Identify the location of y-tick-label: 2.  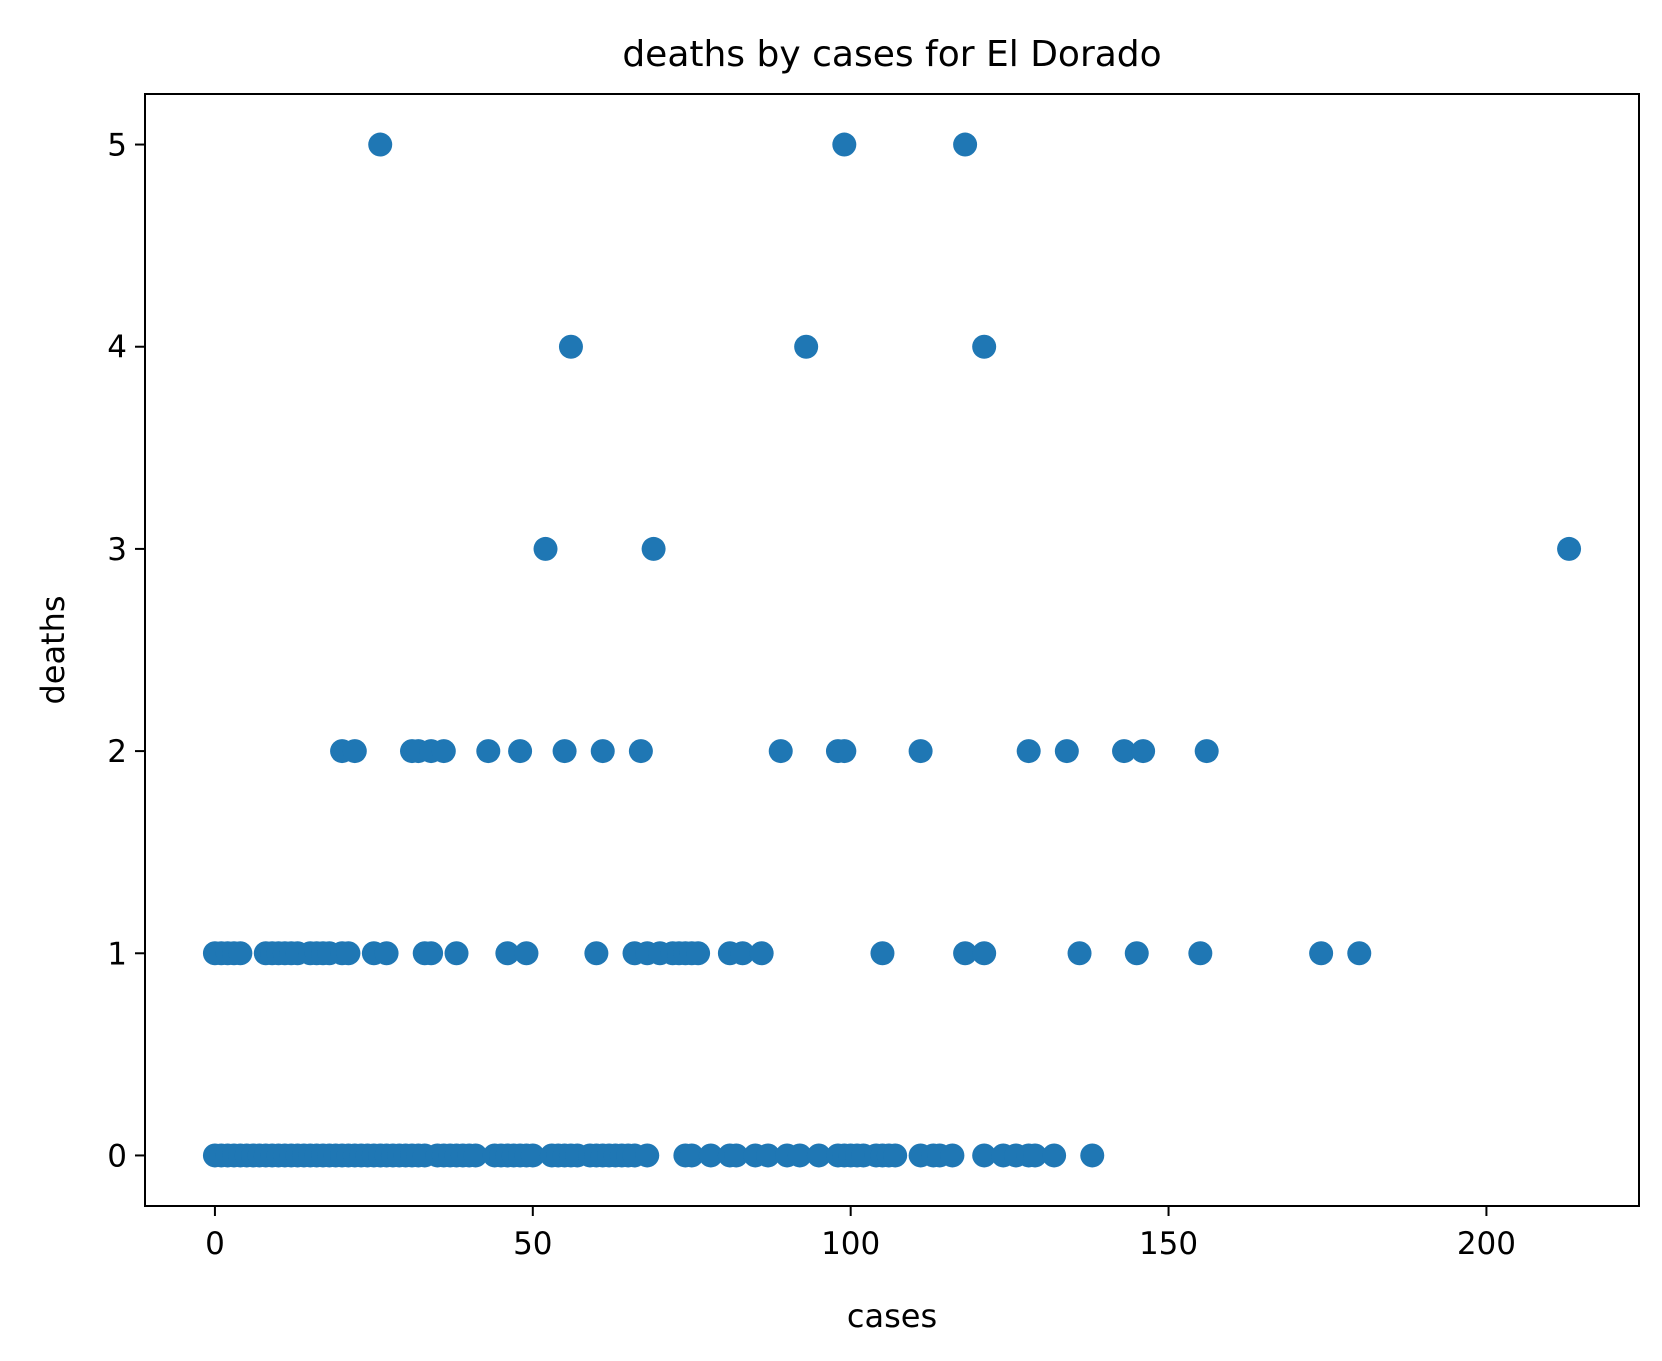
(117, 752).